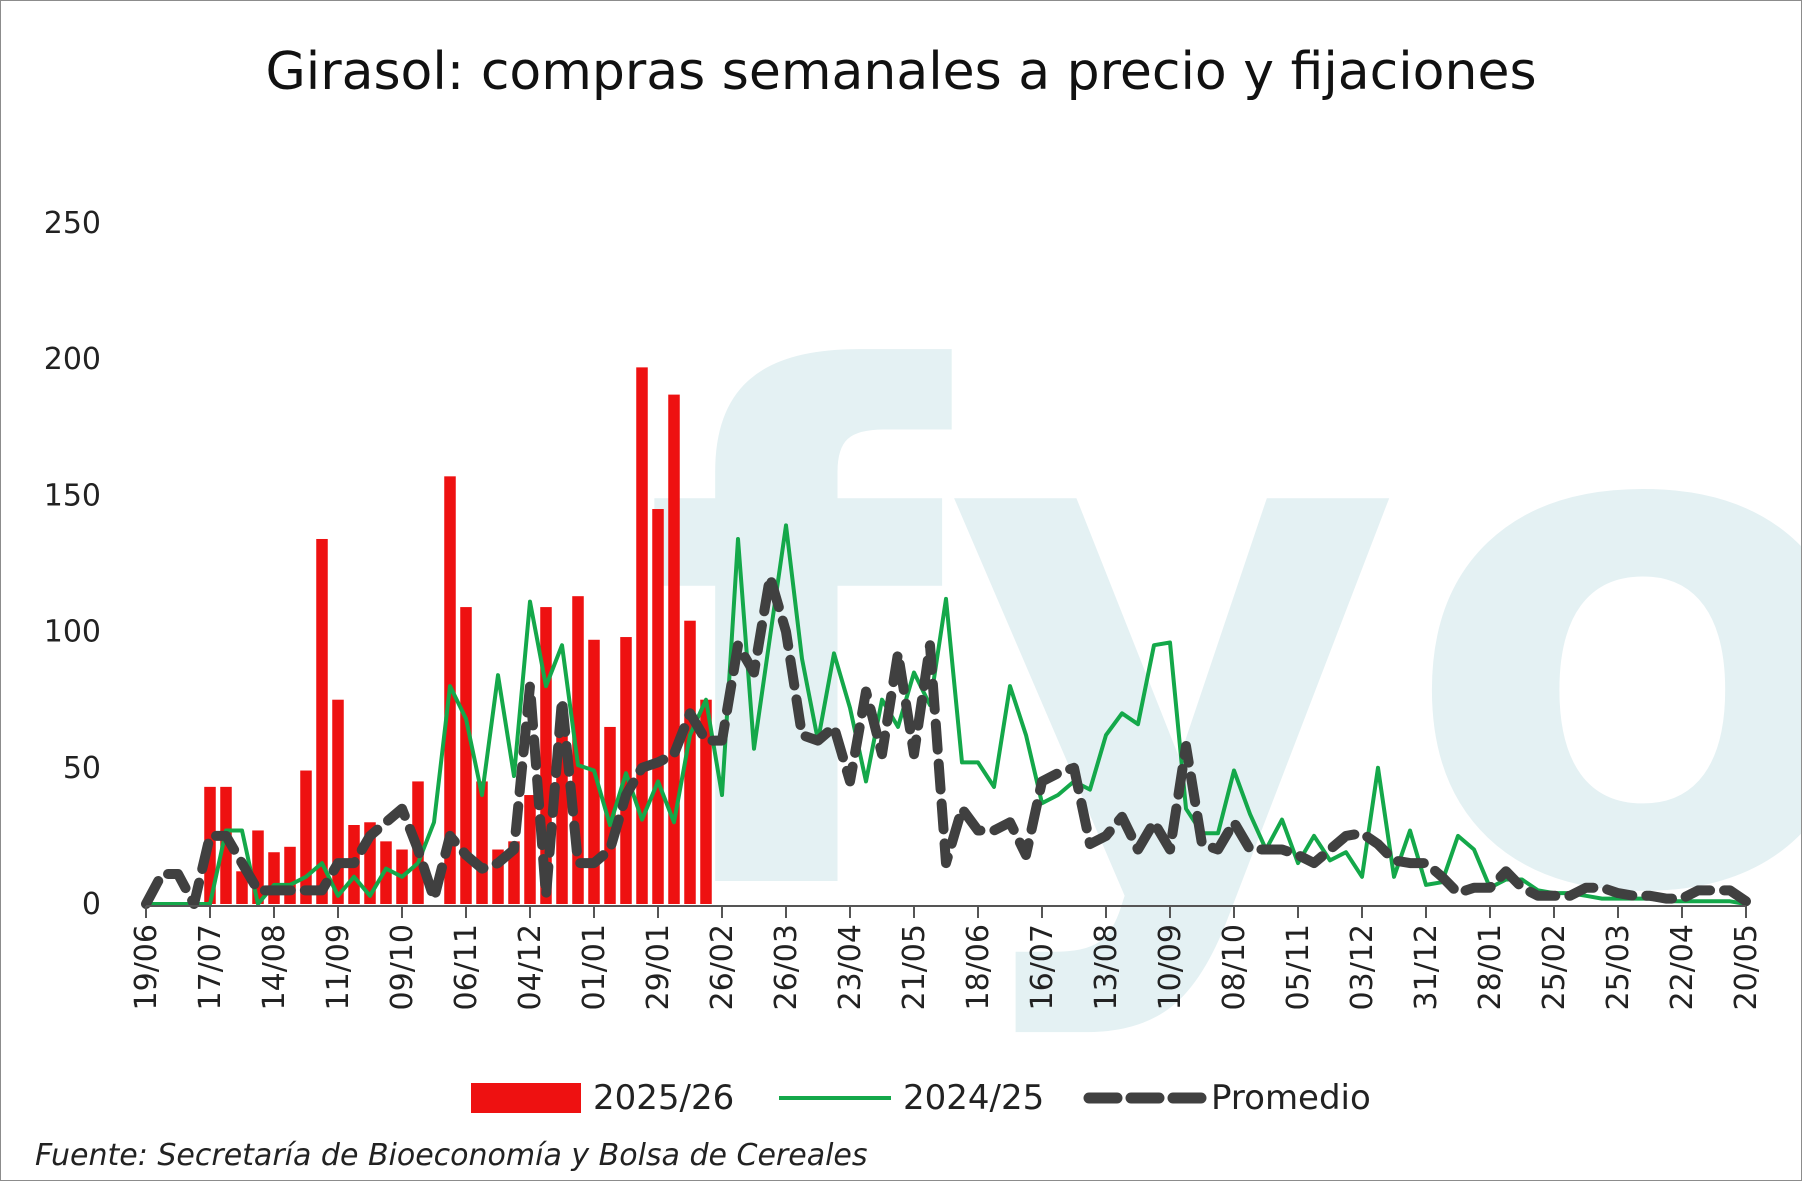  Describe the element at coordinates (146, 967) in the screenshot. I see `x-tick-label: 19/06` at that location.